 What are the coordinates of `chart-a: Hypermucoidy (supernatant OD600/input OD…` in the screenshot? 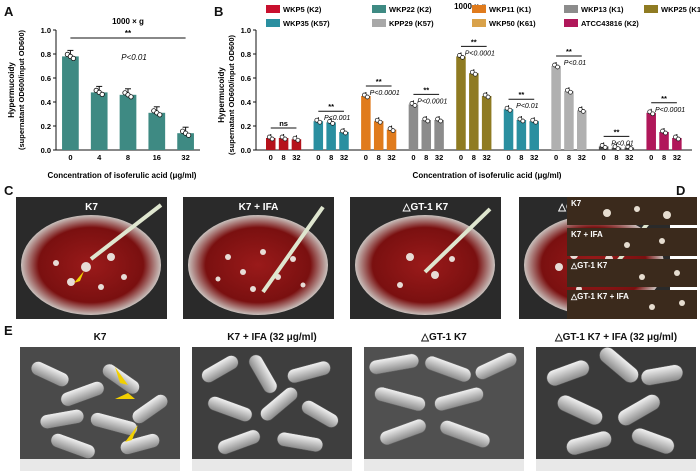 It's located at (103, 98).